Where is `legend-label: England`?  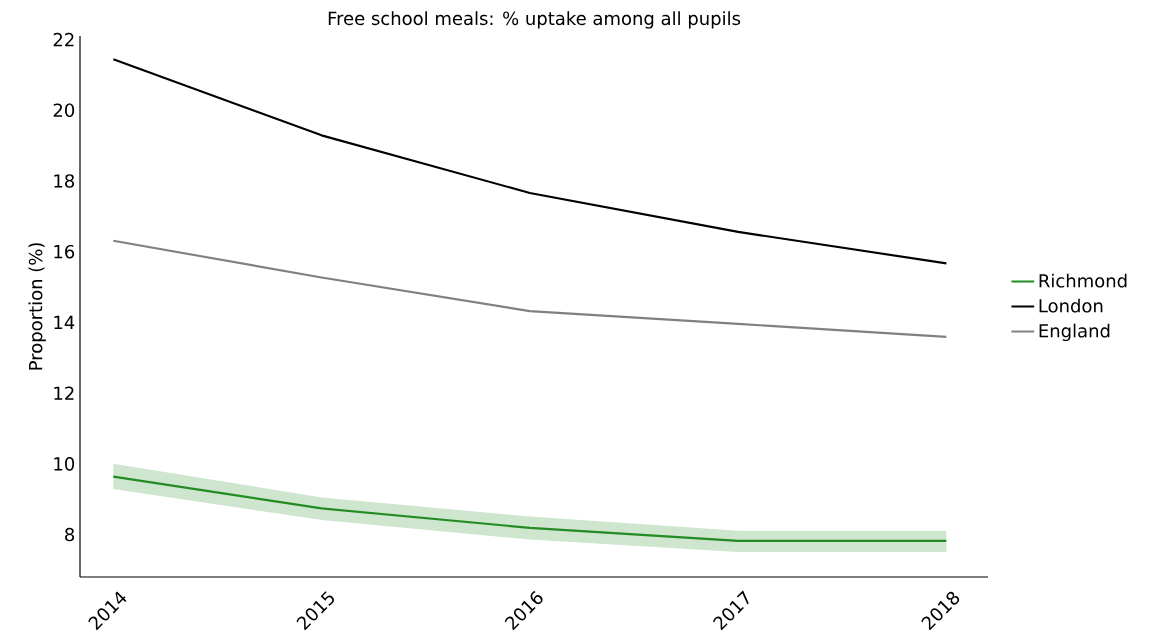 legend-label: England is located at coordinates (1074, 332).